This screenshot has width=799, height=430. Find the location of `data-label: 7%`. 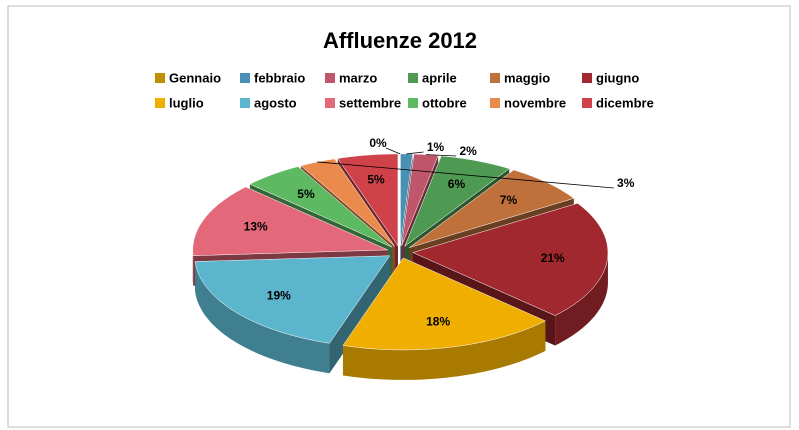

data-label: 7% is located at coordinates (509, 200).